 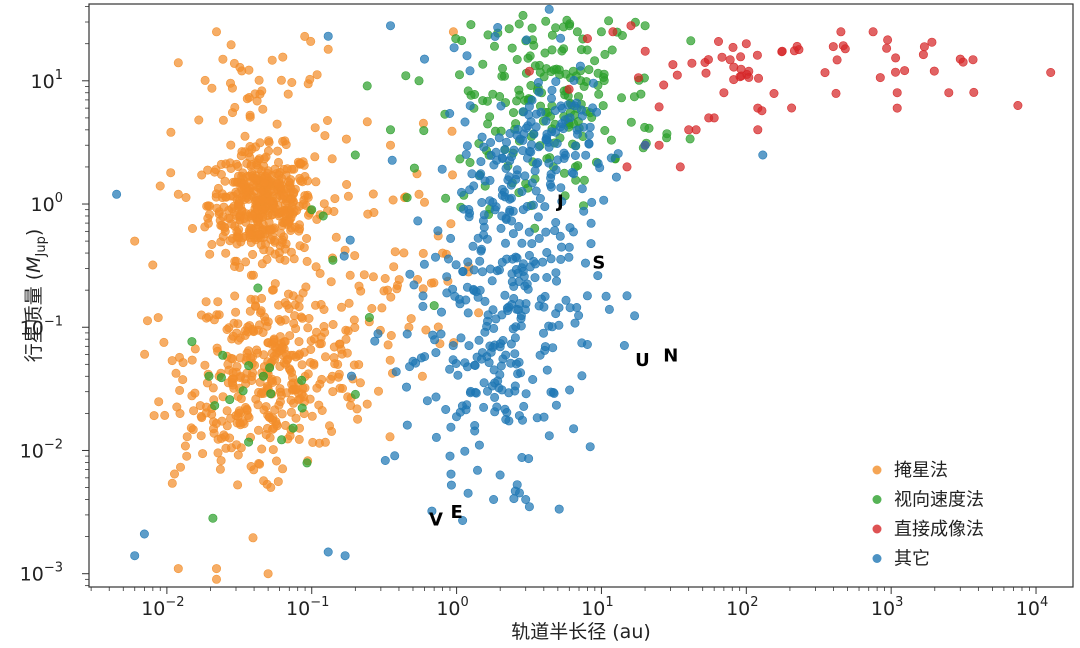 What do you see at coordinates (456, 512) in the screenshot?
I see `planet-label-e: E` at bounding box center [456, 512].